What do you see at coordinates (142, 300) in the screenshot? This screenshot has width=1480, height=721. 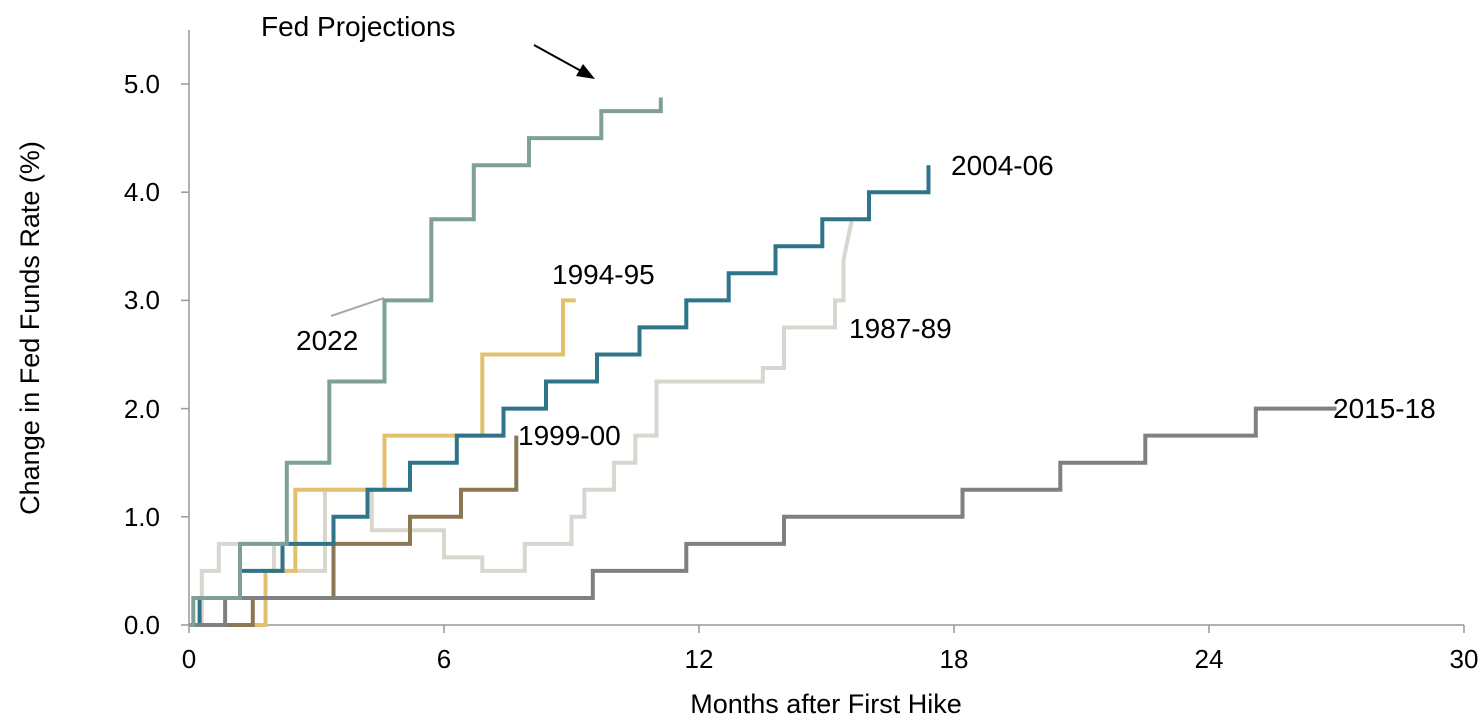 I see `y-tick-label: 3.0` at bounding box center [142, 300].